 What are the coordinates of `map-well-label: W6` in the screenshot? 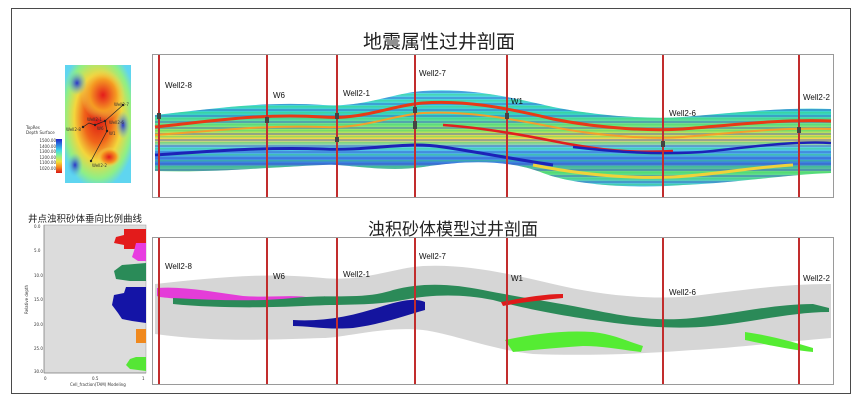 It's located at (100, 128).